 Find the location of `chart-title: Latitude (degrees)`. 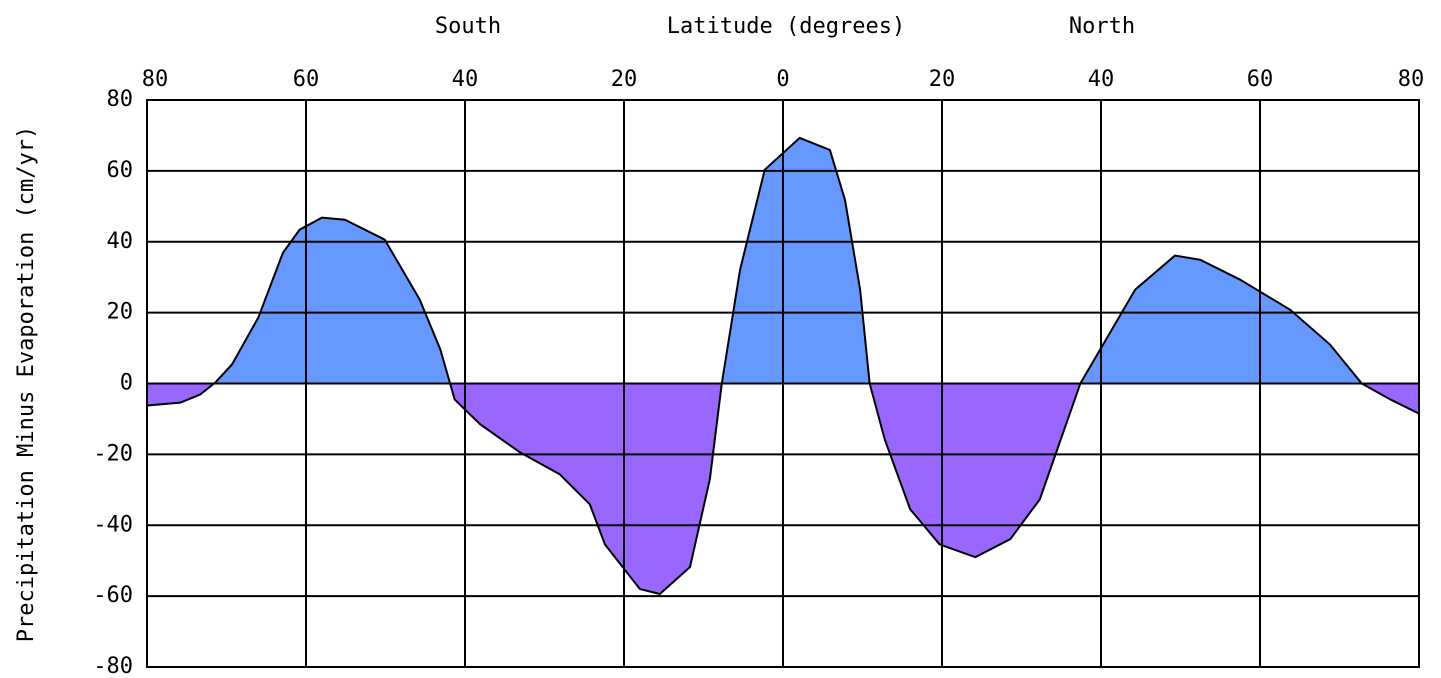

chart-title: Latitude (degrees) is located at coordinates (786, 26).